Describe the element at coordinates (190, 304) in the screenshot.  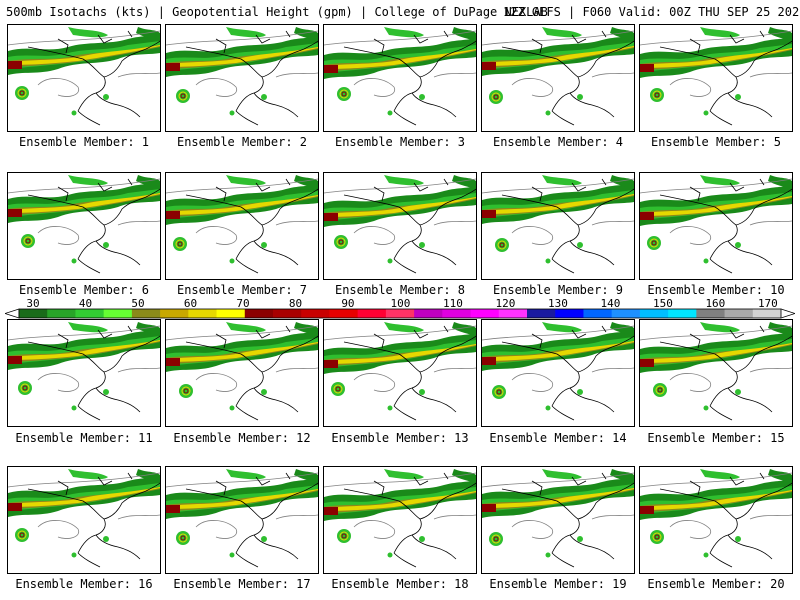
I see `colorbar-tick-label: 60` at that location.